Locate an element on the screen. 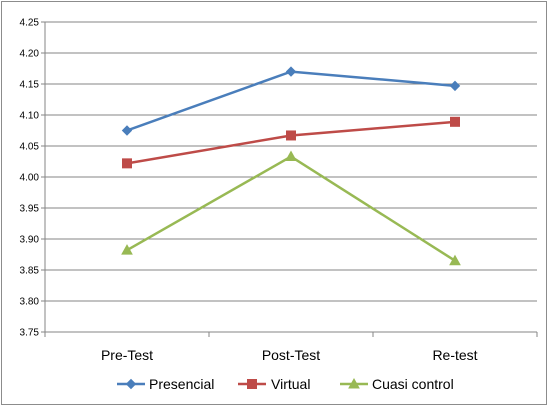 Image resolution: width=550 pixels, height=408 pixels. series-presencial is located at coordinates (291, 101).